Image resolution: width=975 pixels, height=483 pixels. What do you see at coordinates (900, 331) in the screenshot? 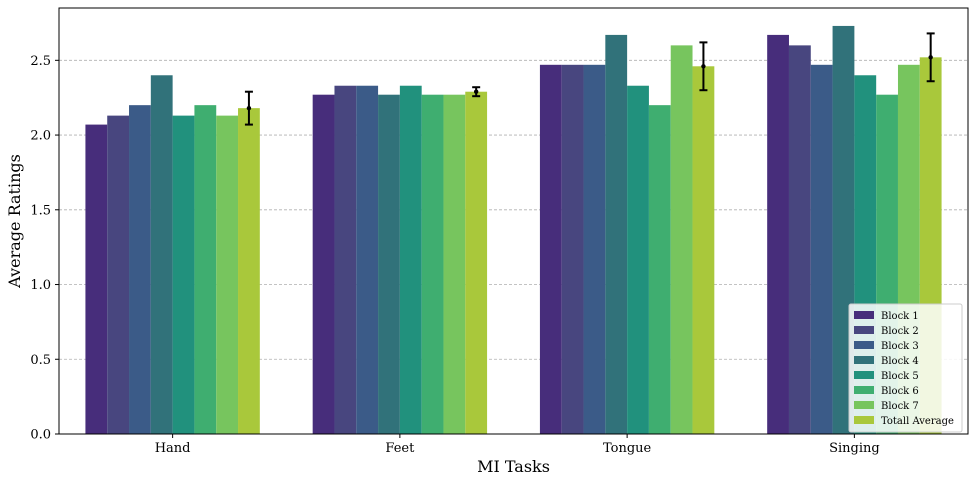
I see `legend-label: Block 2` at bounding box center [900, 331].